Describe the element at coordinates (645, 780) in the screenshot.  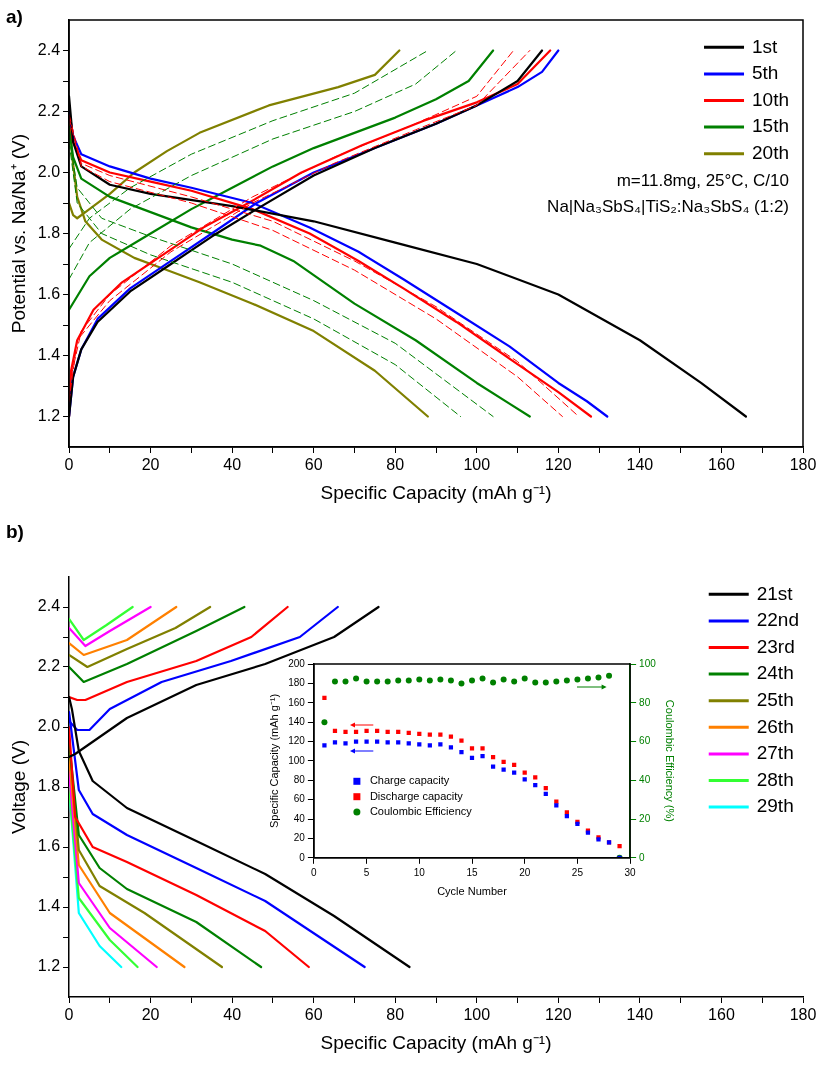
I see `y2-tick-label: 40` at that location.